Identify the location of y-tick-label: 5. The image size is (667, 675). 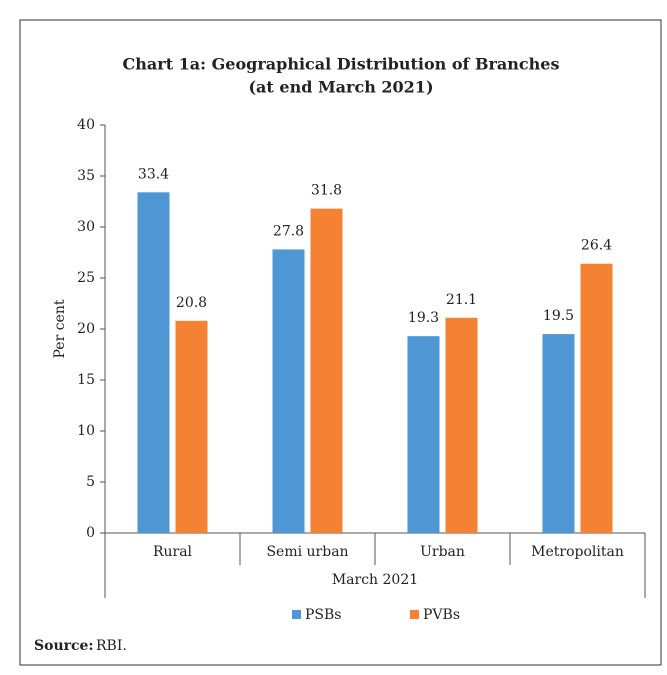
(90, 482).